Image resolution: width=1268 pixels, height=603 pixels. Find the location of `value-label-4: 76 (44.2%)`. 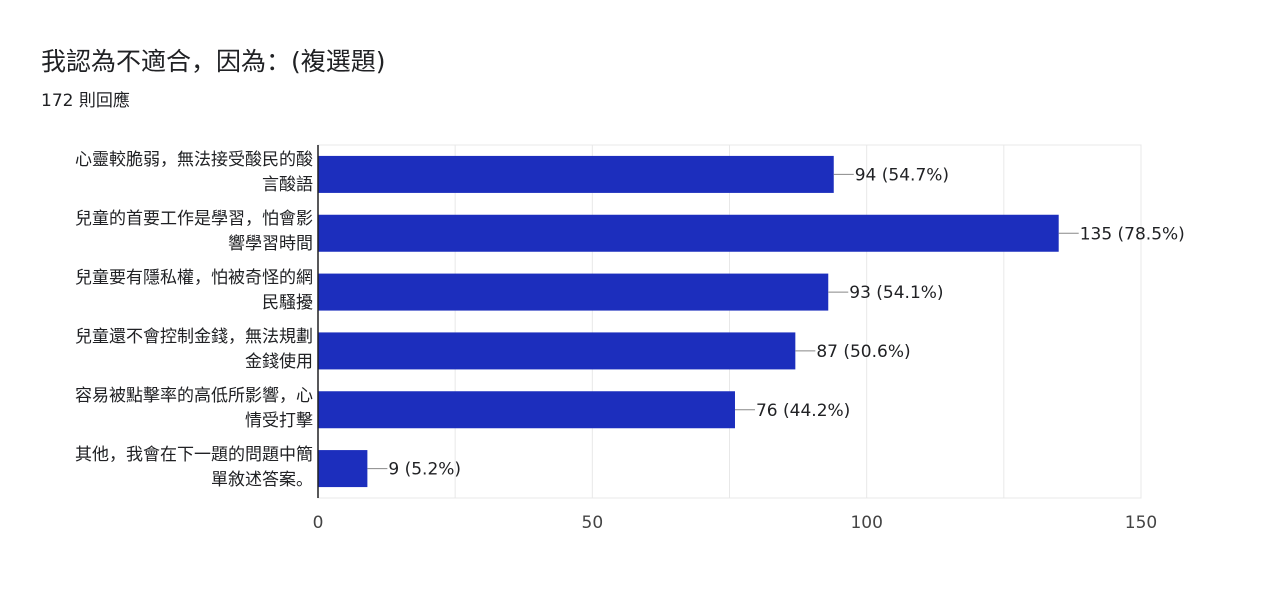

value-label-4: 76 (44.2%) is located at coordinates (803, 411).